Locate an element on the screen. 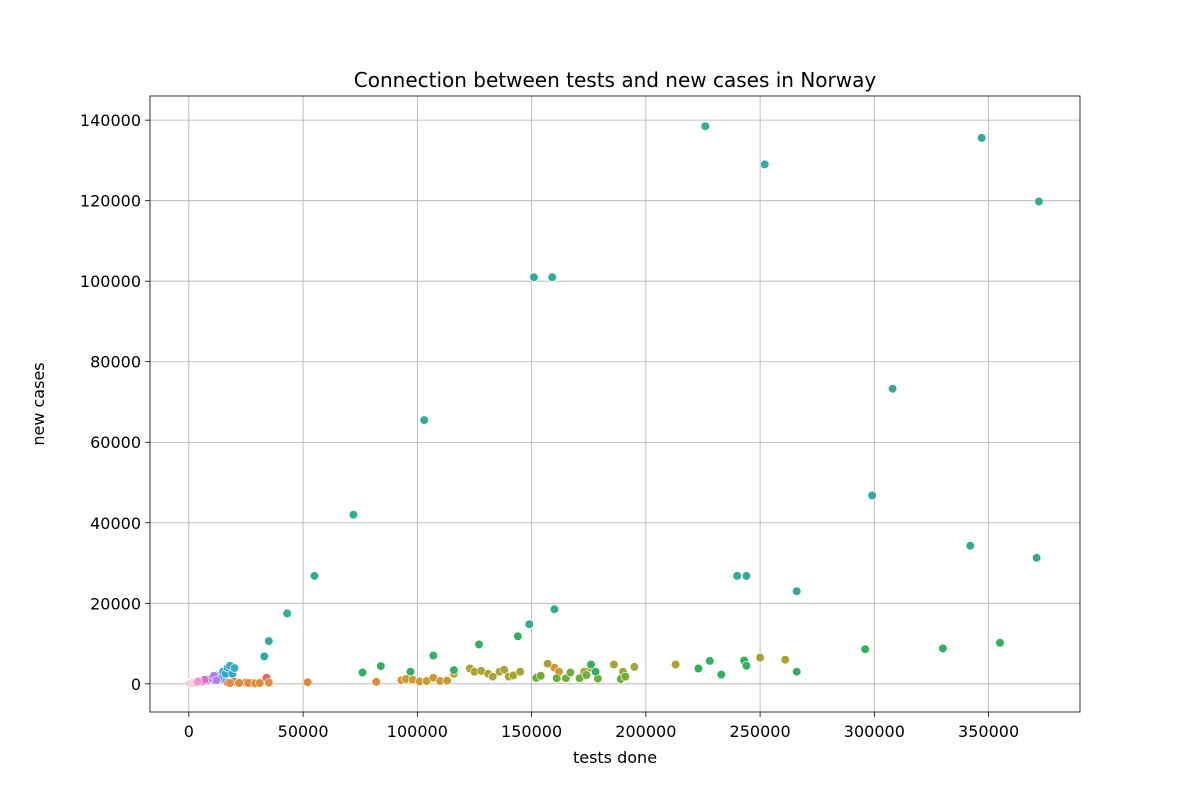  x-tick-label: 150000 is located at coordinates (531, 731).